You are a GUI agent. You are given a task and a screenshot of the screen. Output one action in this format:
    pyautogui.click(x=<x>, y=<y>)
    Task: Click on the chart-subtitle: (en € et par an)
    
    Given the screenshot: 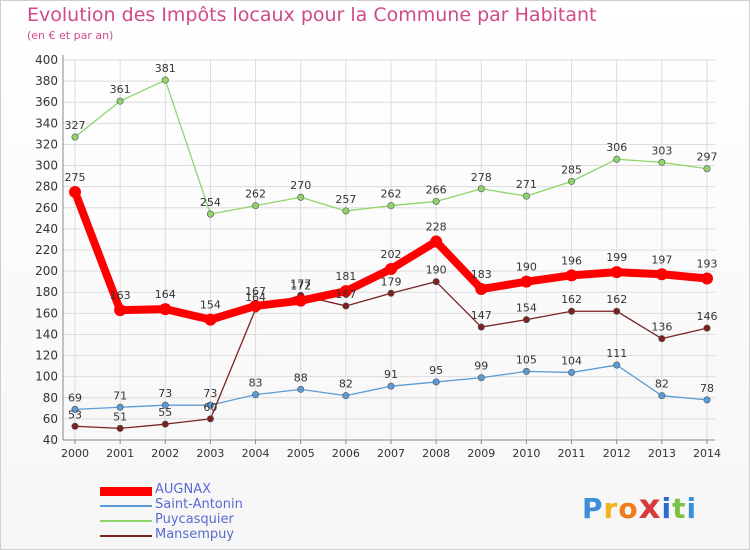 What is the action you would take?
    pyautogui.click(x=70, y=35)
    